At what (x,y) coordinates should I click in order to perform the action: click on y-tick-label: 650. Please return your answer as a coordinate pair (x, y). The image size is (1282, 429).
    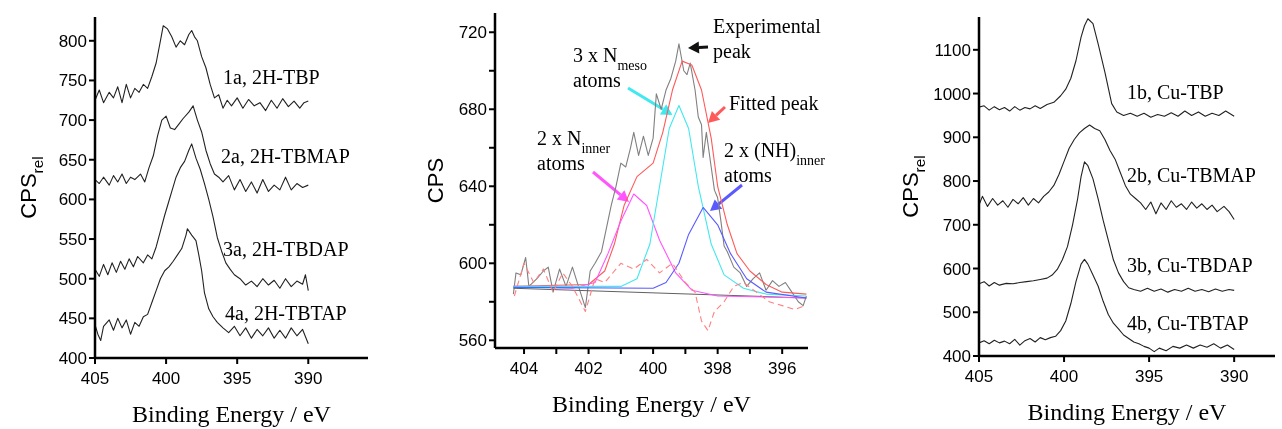
    Looking at the image, I should click on (72, 160).